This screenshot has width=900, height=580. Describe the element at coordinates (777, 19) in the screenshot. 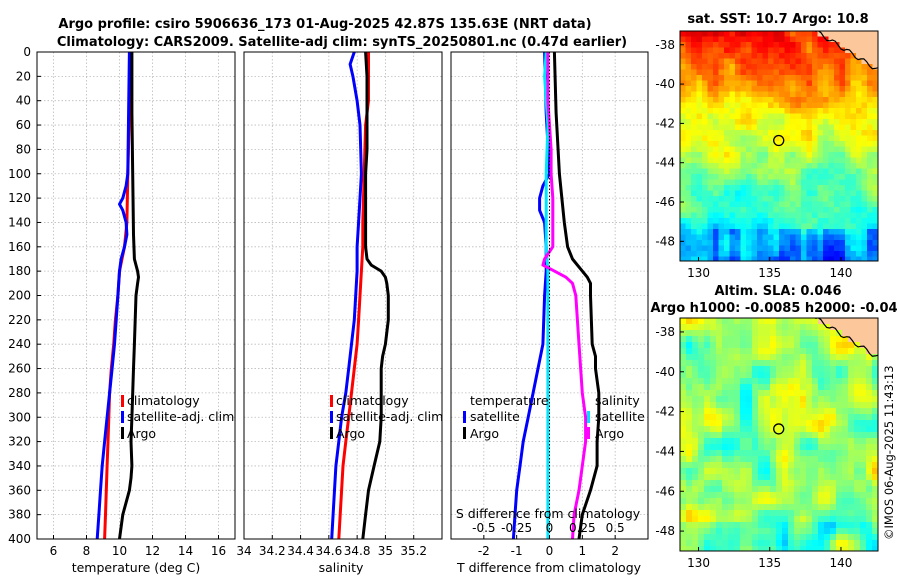

I see `sst-map-title: sat. SST: 10.7 Argo: 10.8` at that location.